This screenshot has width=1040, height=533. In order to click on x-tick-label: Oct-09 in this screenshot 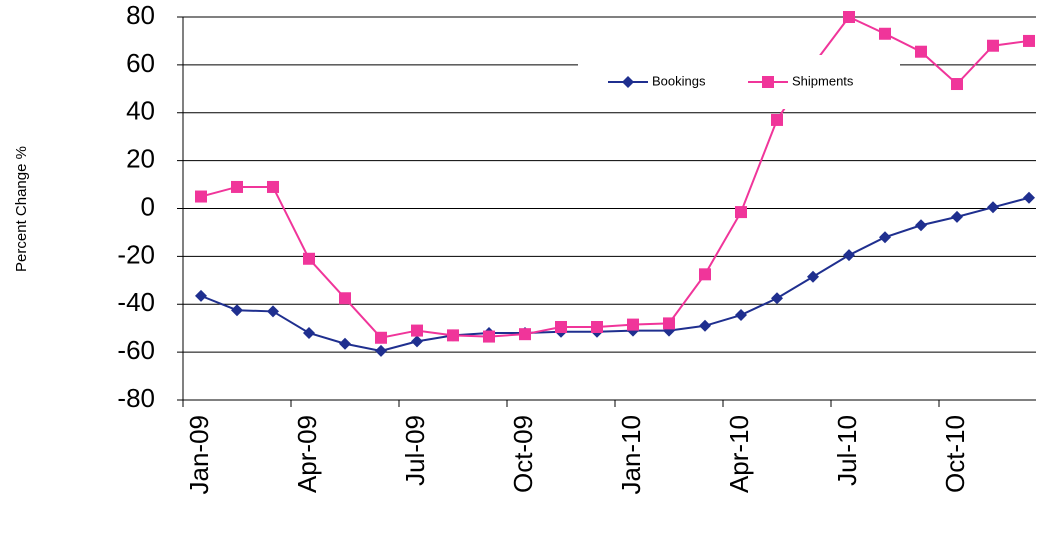, I will do `click(523, 454)`.